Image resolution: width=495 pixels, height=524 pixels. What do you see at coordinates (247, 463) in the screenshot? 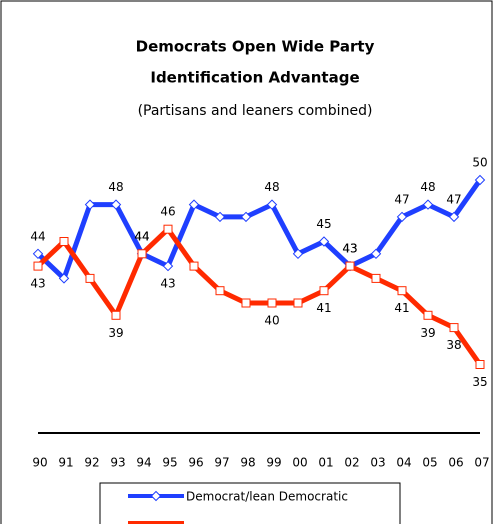
I see `x-tick-label: 98` at bounding box center [247, 463].